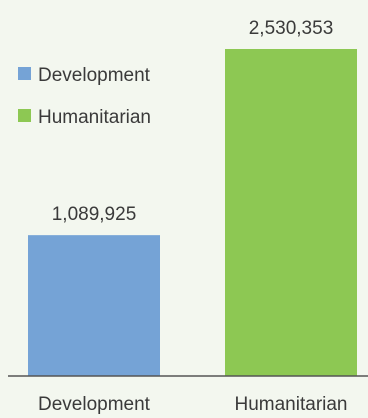 This screenshot has width=368, height=418. Describe the element at coordinates (192, 404) in the screenshot. I see `x-tick-labels: Development Humanitarian` at that location.